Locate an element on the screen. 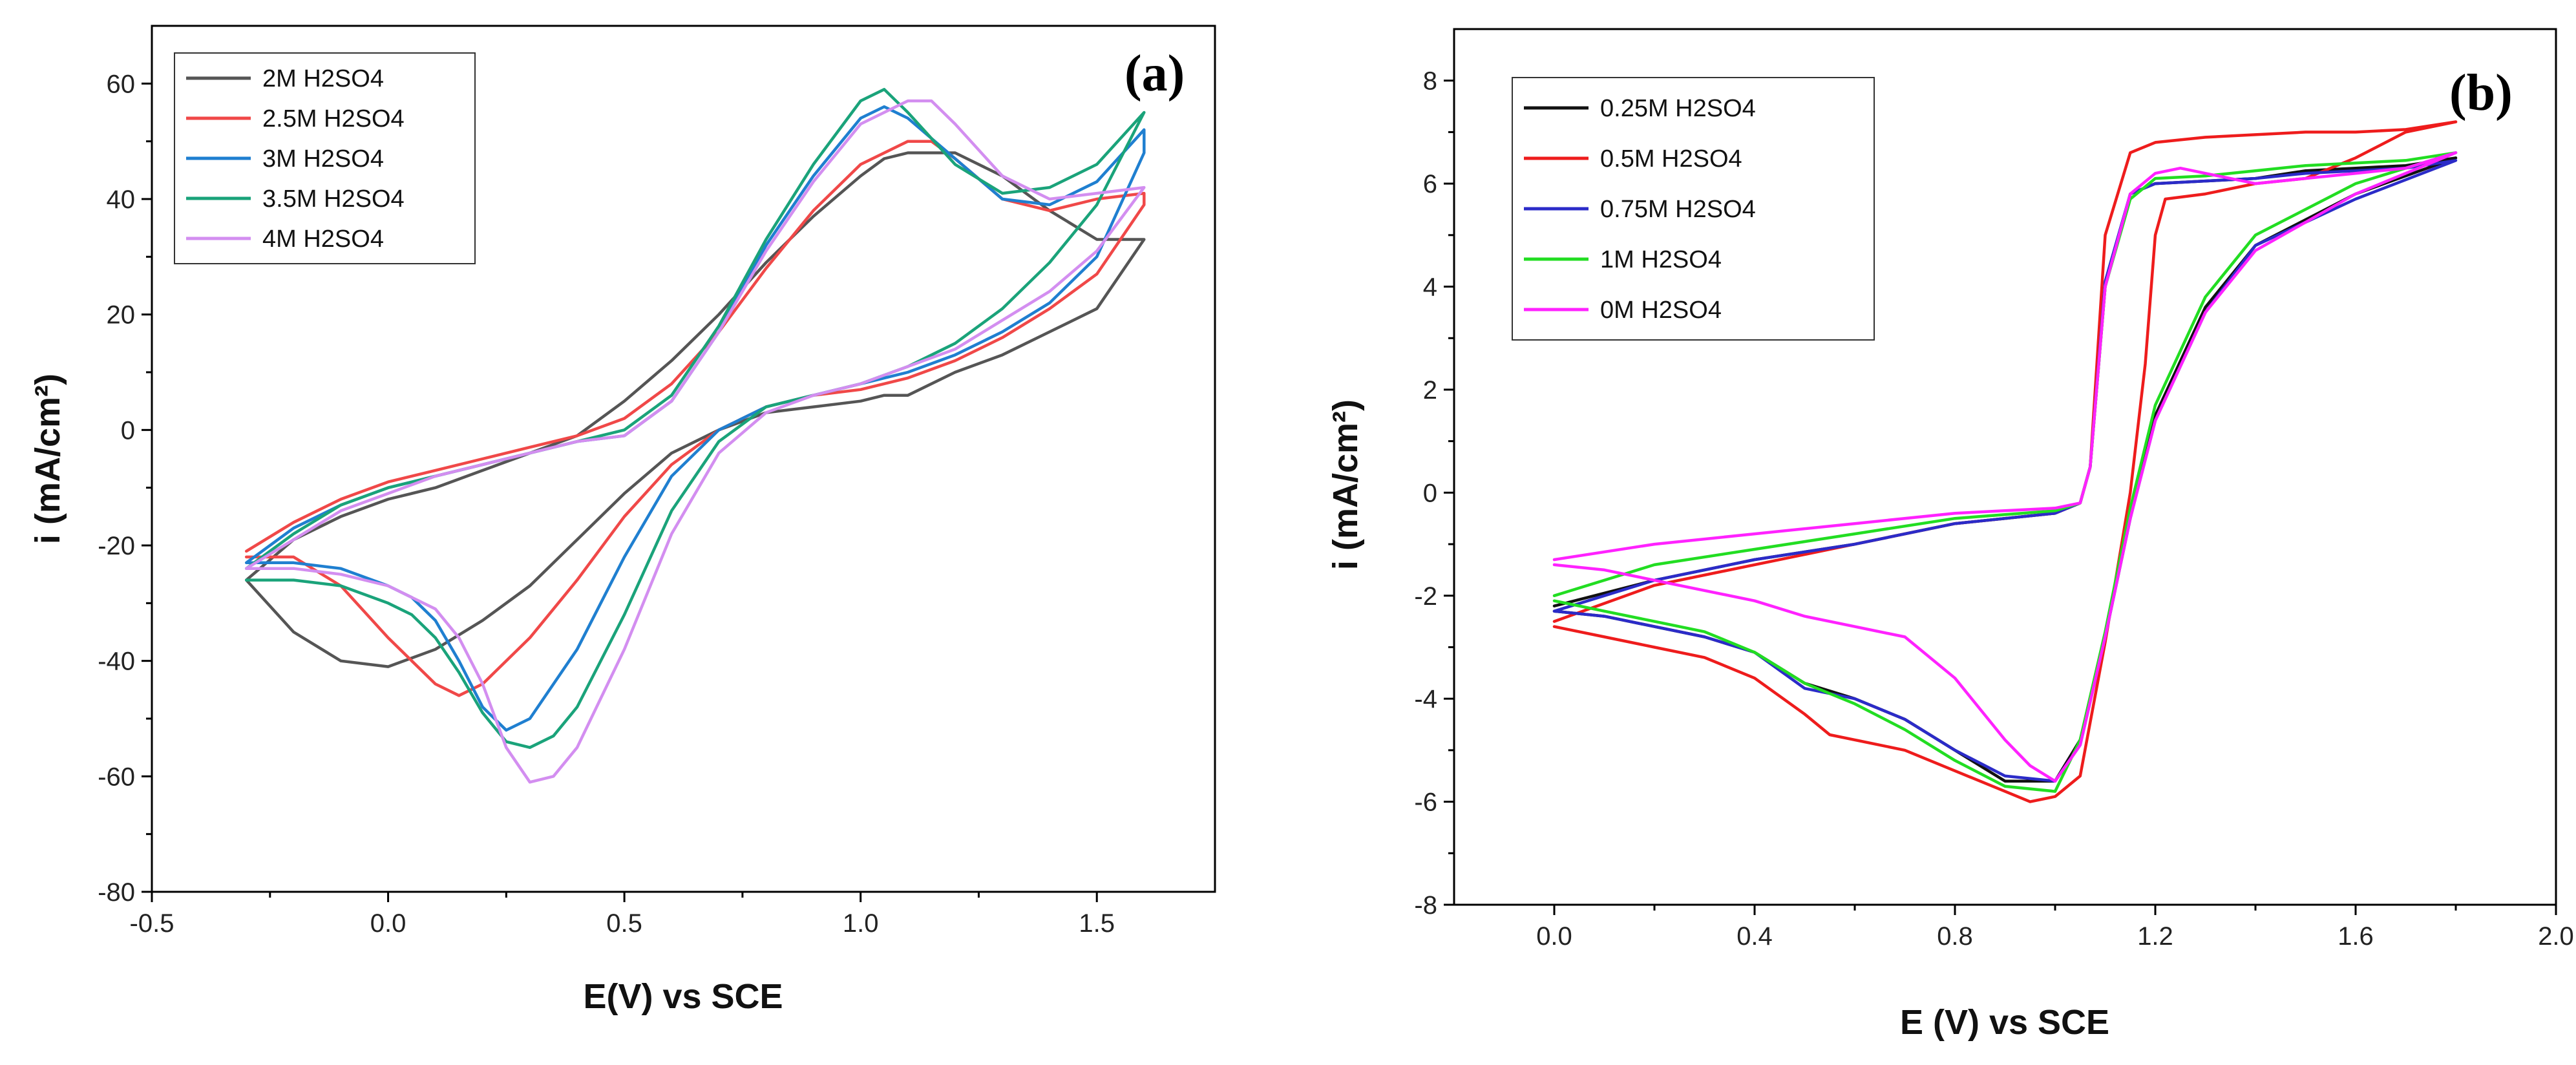 Image resolution: width=2576 pixels, height=1065 pixels. panel-a-x-tick-label: 1.5 is located at coordinates (1097, 923).